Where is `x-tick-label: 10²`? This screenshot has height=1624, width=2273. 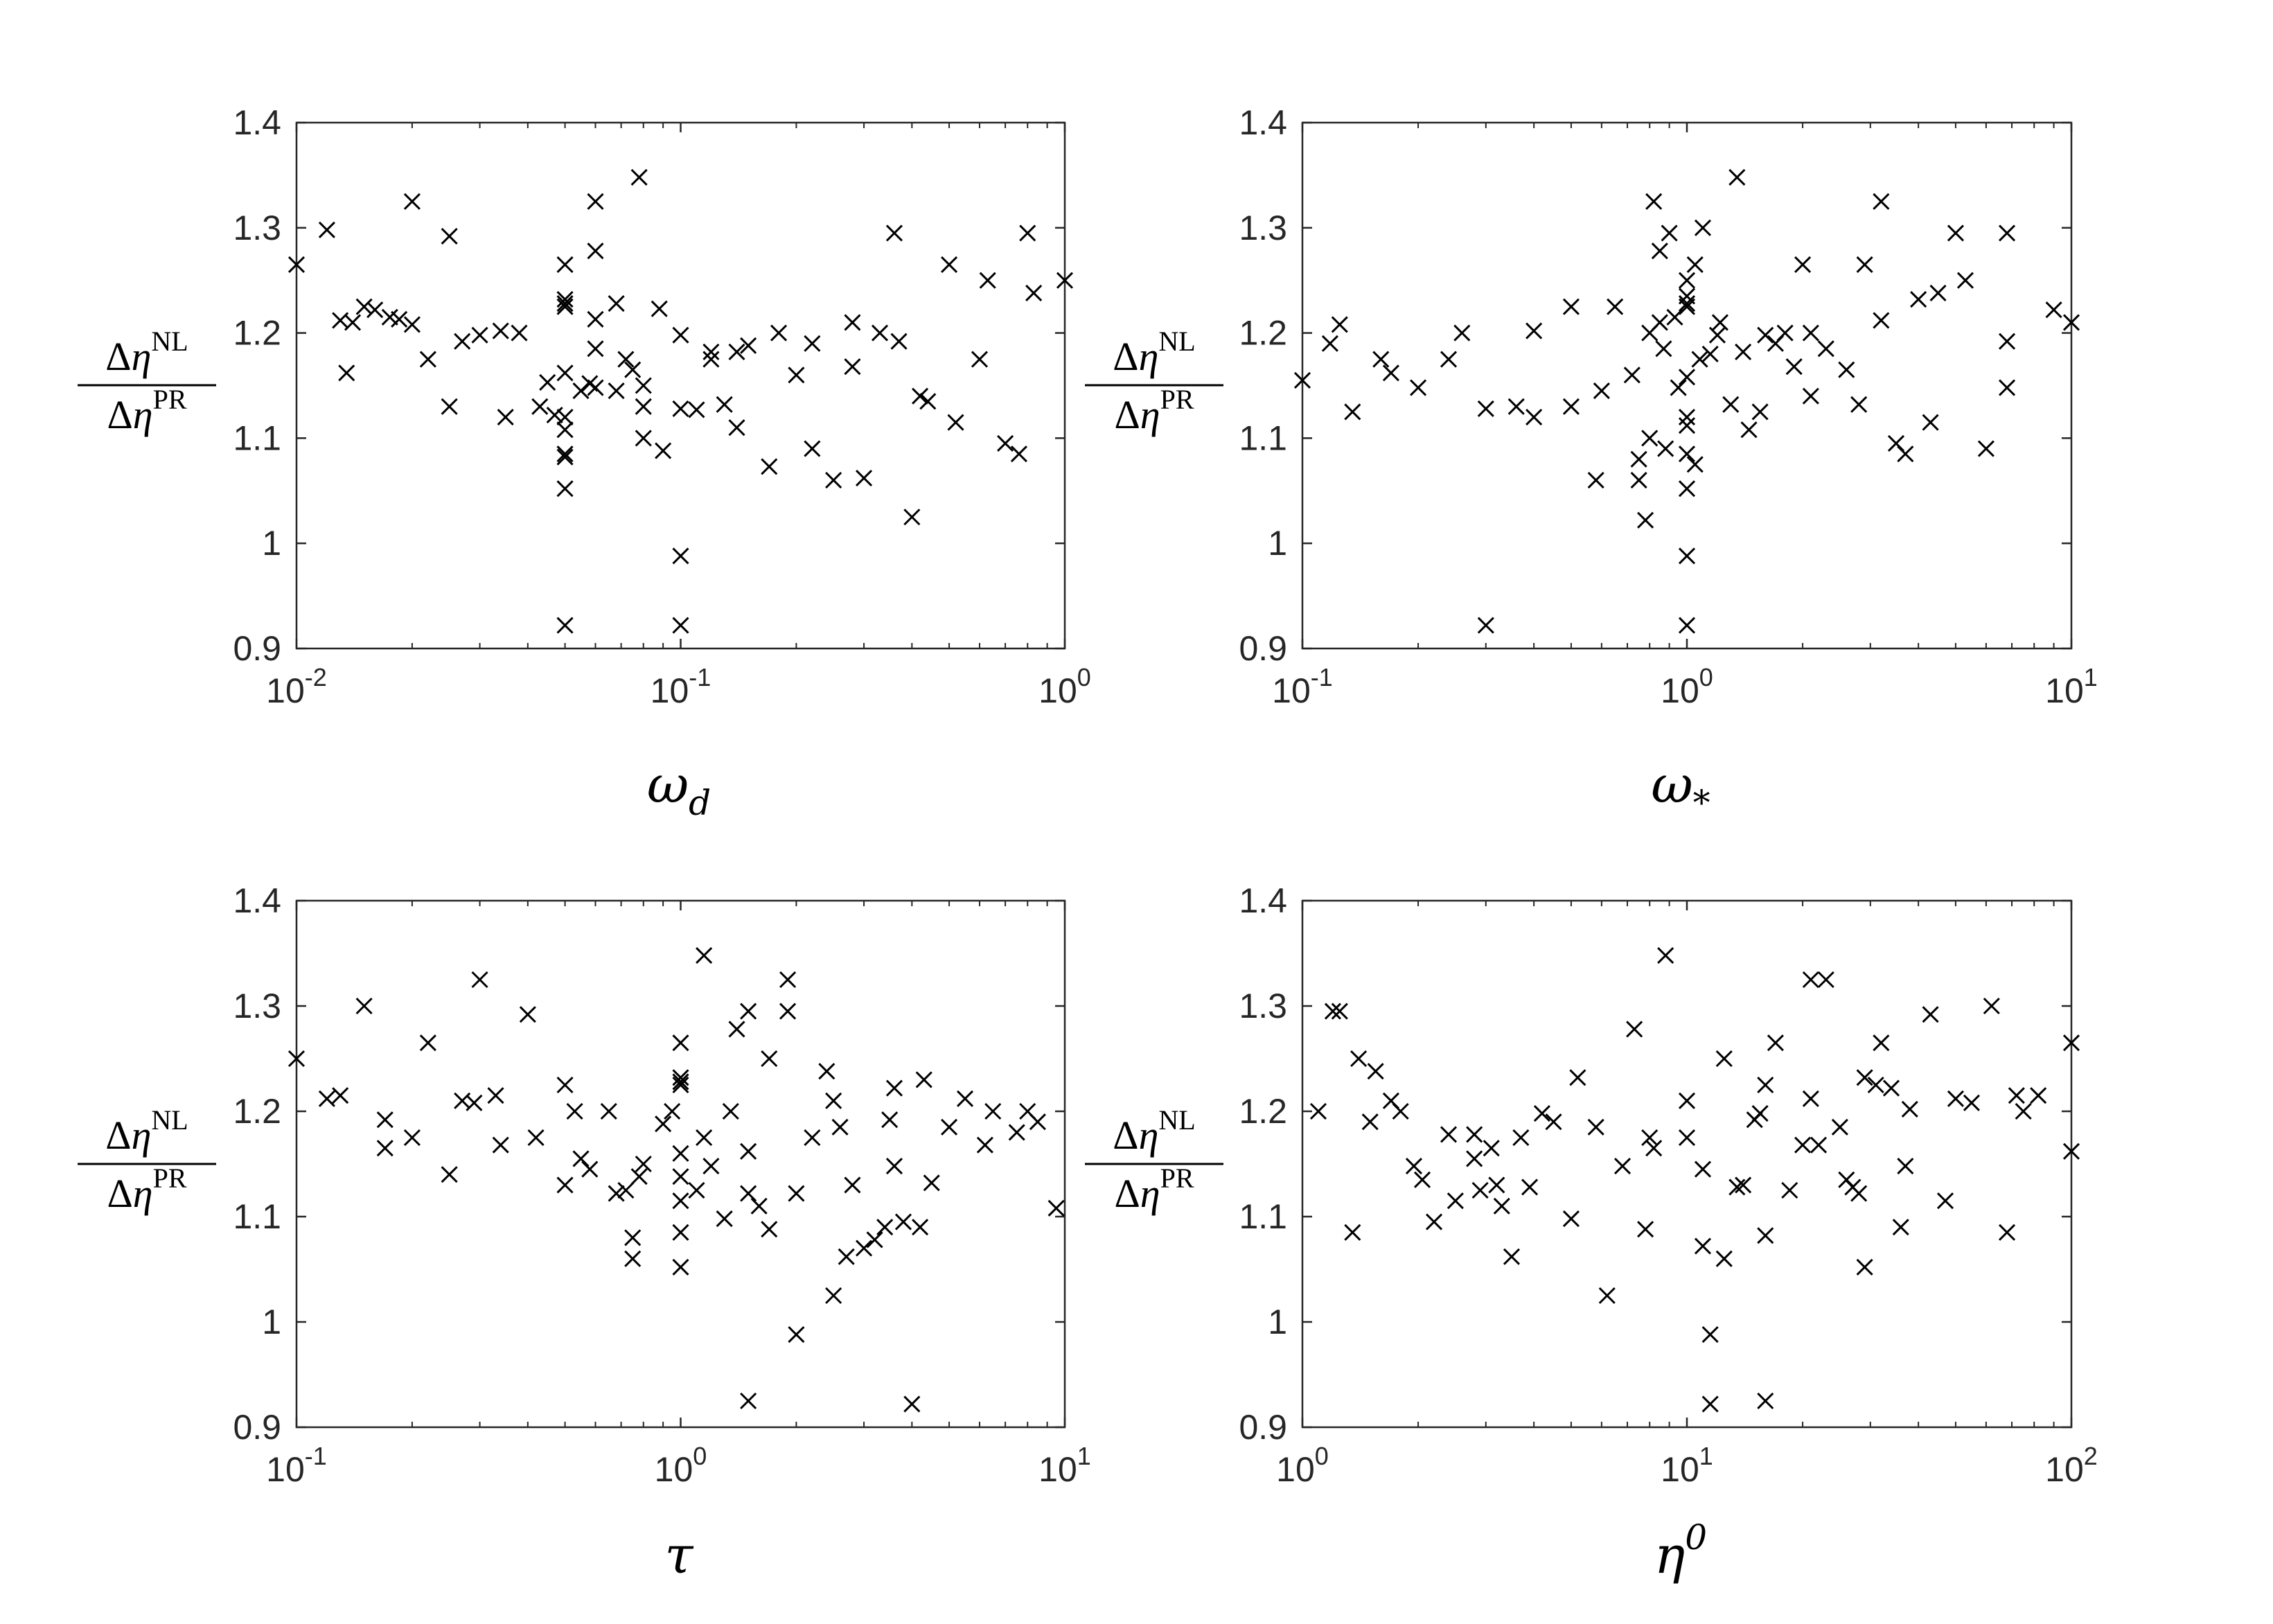
x-tick-label: 10² is located at coordinates (2071, 1465).